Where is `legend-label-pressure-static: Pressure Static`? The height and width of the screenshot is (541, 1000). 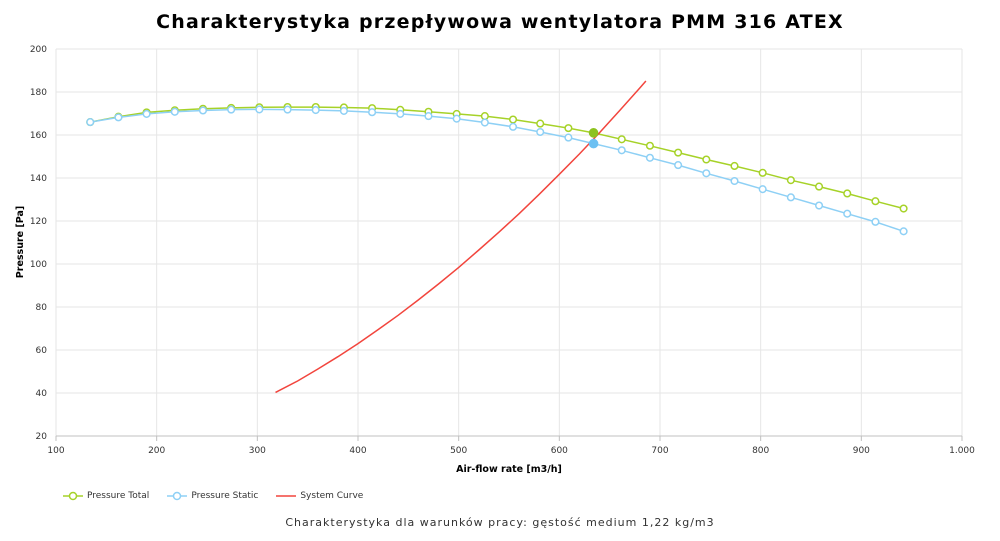 legend-label-pressure-static: Pressure Static is located at coordinates (225, 496).